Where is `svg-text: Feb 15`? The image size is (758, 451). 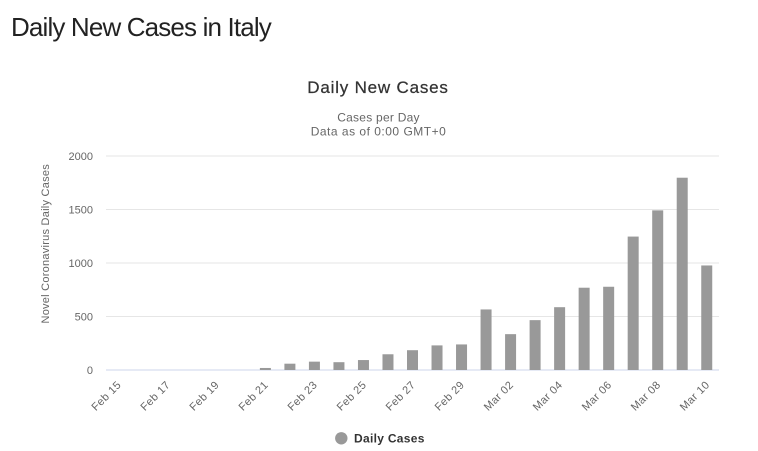 svg-text: Feb 15 is located at coordinates (107, 396).